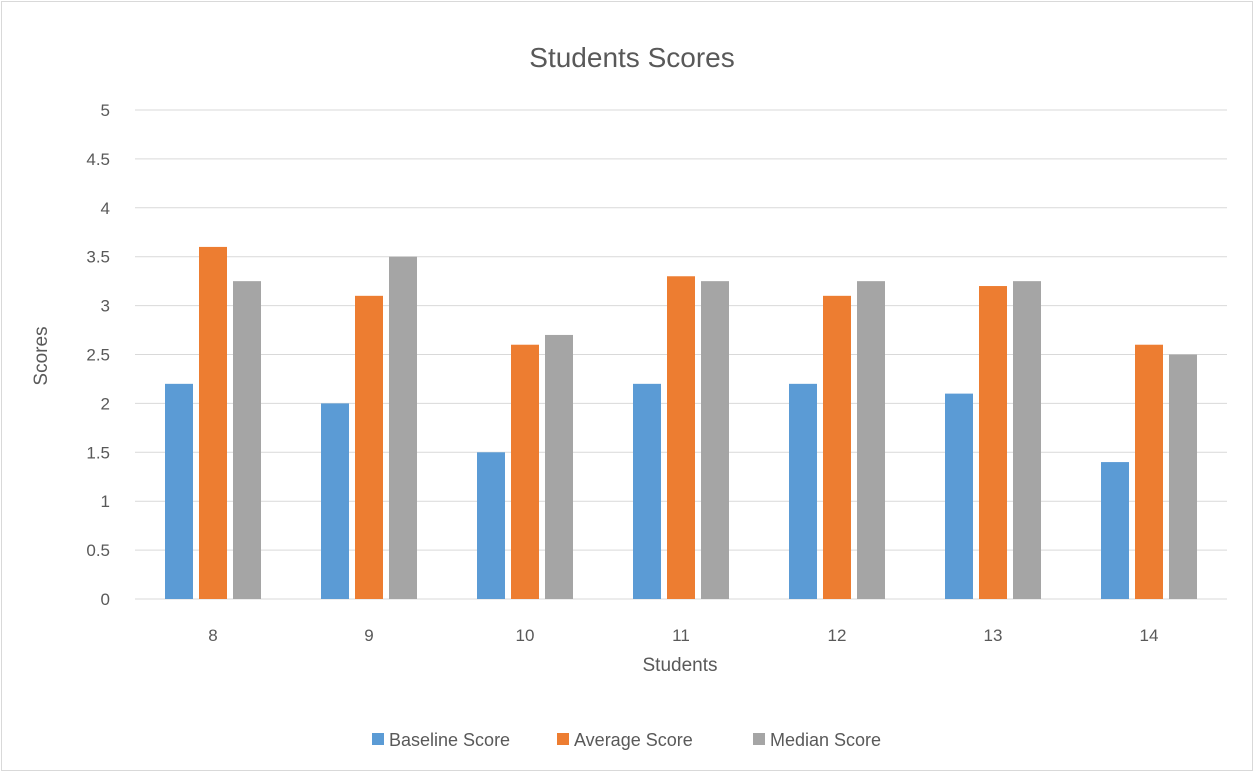  Describe the element at coordinates (993, 635) in the screenshot. I see `x-tick-label: 13` at that location.